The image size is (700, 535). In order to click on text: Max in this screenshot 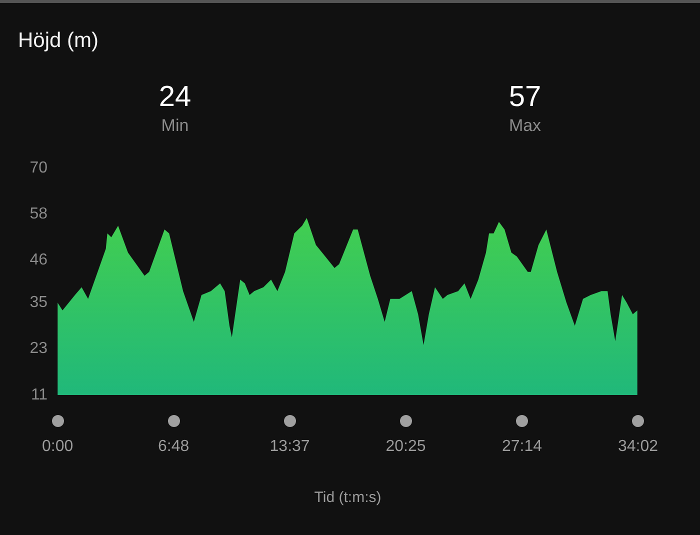, I will do `click(525, 126)`.